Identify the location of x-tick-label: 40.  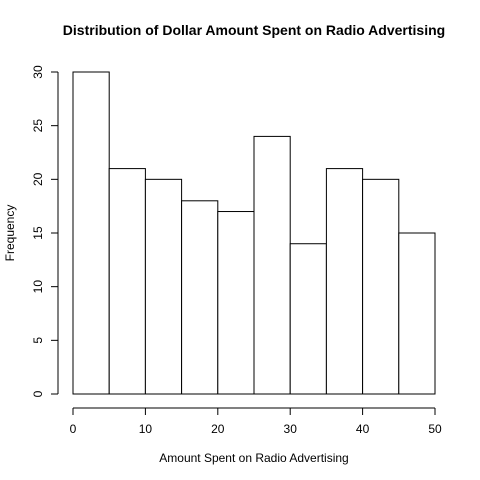
(363, 429).